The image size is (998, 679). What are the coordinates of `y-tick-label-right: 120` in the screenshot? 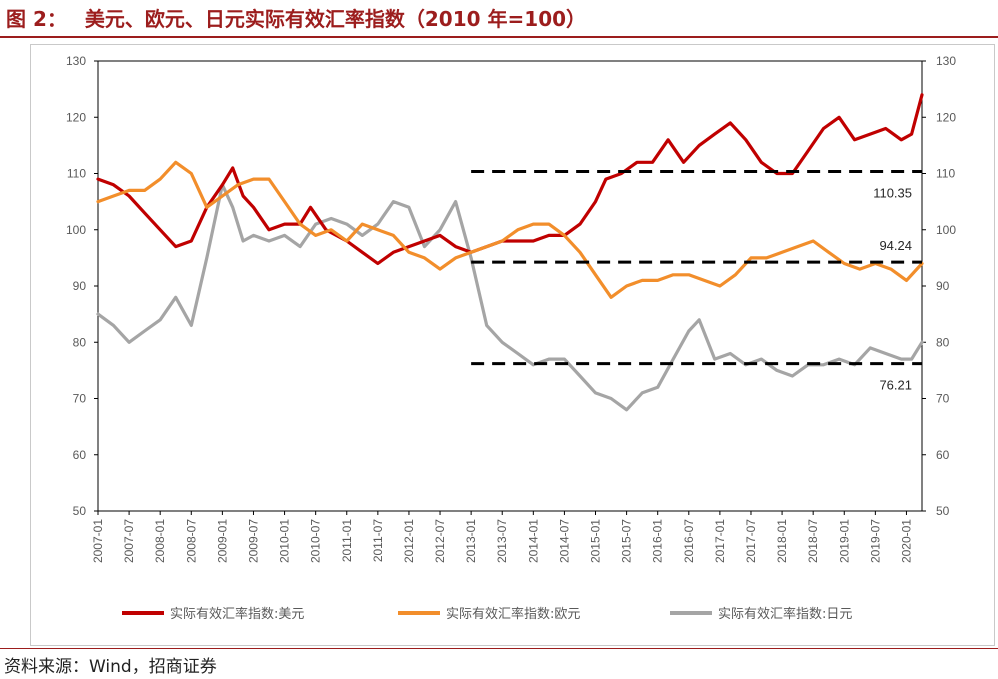 It's located at (946, 117).